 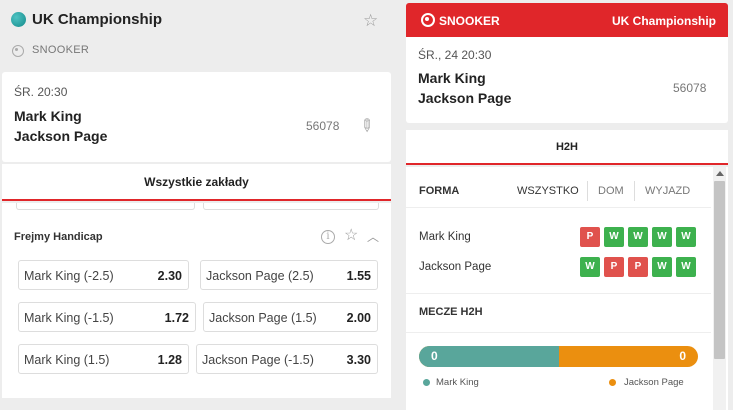 I want to click on tab-all-bets: Wszystkie zakłady, so click(x=196, y=182).